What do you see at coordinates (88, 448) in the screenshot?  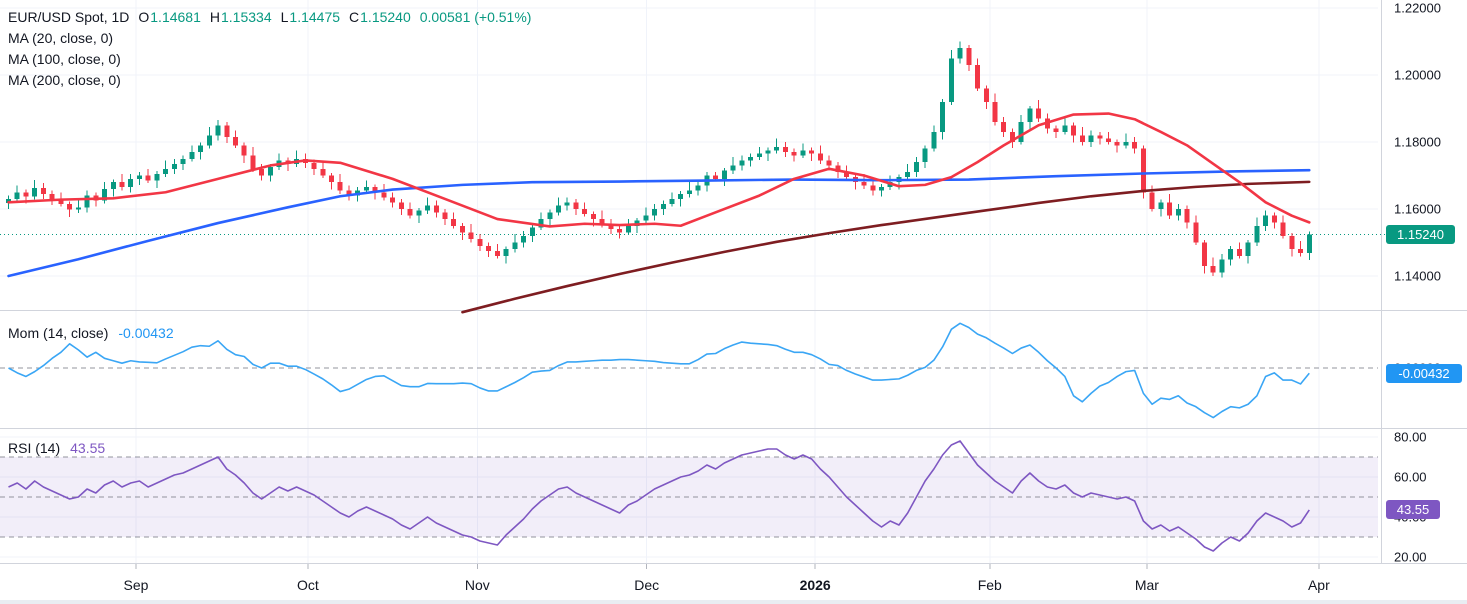 I see `rsi-legend-value: 43.55` at bounding box center [88, 448].